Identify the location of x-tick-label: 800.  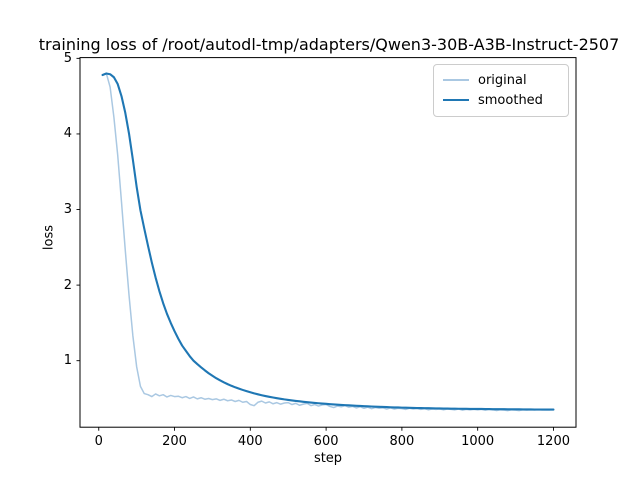
(402, 441).